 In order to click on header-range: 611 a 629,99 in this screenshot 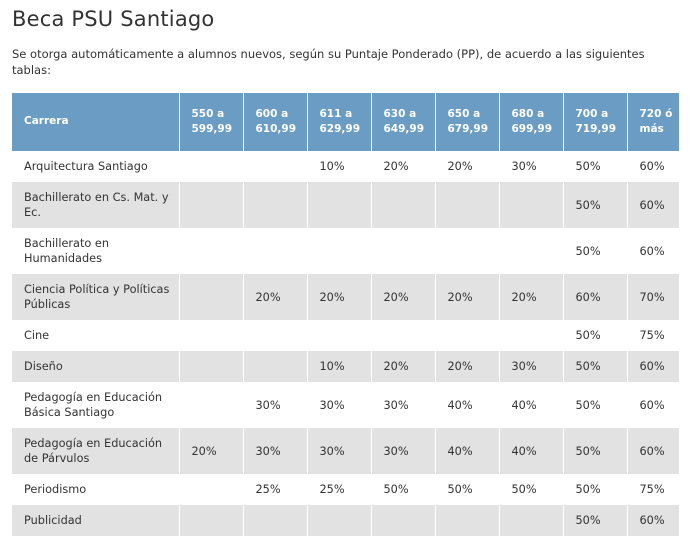, I will do `click(339, 122)`.